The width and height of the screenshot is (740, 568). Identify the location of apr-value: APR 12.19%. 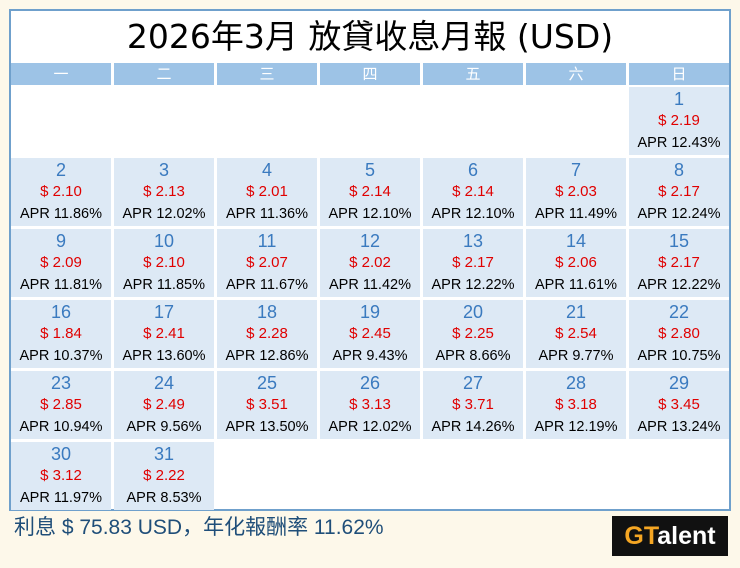
(576, 427).